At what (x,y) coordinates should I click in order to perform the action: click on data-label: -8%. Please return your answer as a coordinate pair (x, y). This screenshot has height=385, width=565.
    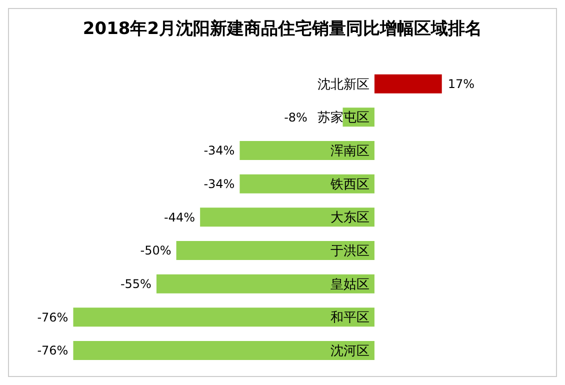
    Looking at the image, I should click on (296, 117).